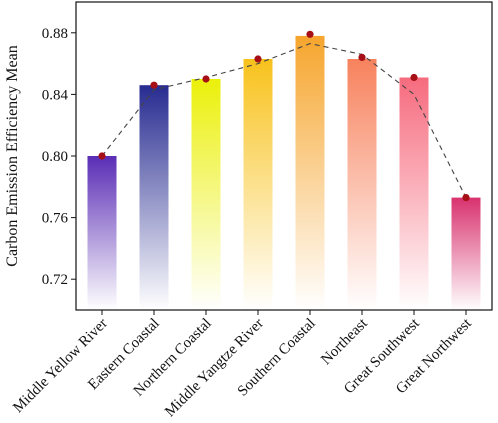 This screenshot has height=423, width=498. I want to click on x-tick-label-3: Middle Yangtze River, so click(214, 368).